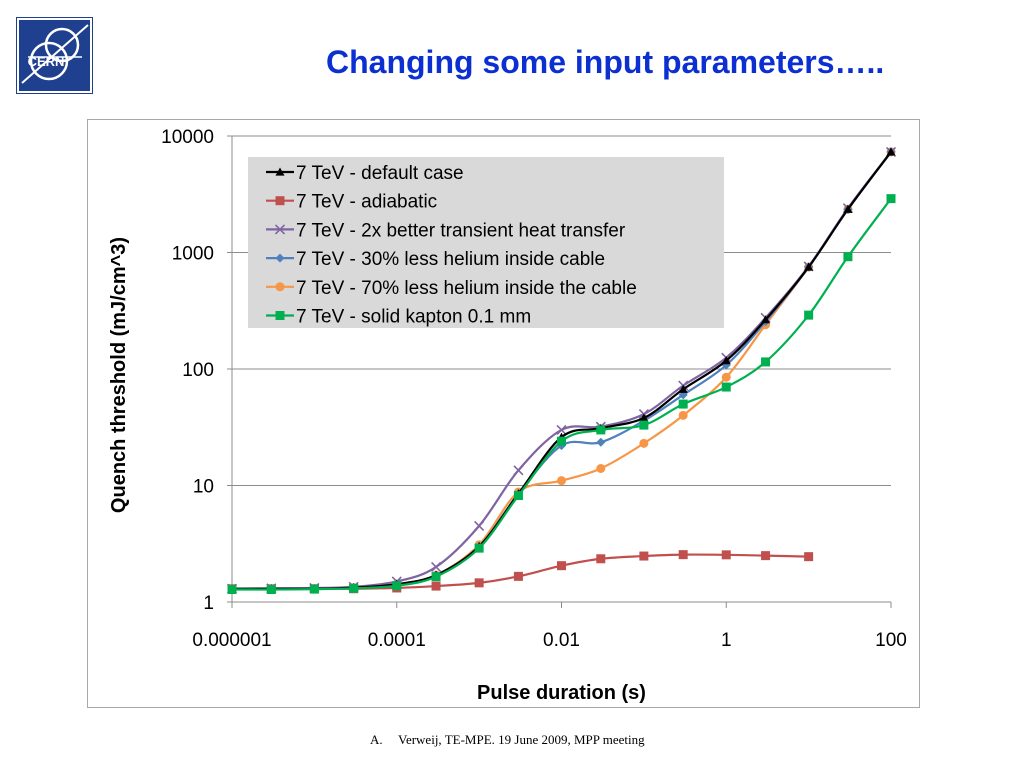 This screenshot has height=768, width=1024. Describe the element at coordinates (397, 640) in the screenshot. I see `x-tick-label: 0.0001` at that location.